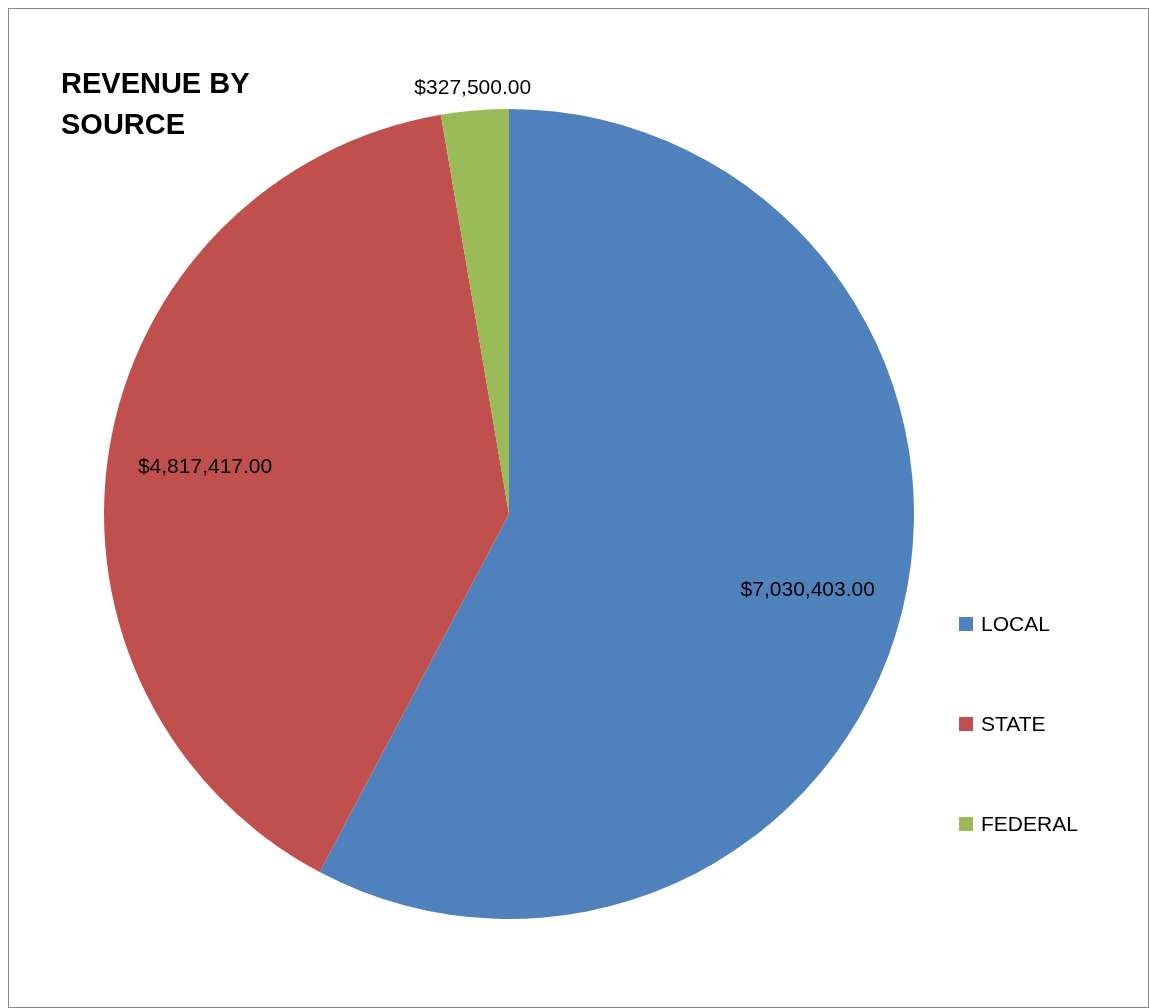  What do you see at coordinates (473, 86) in the screenshot?
I see `data-label: $327,500.00` at bounding box center [473, 86].